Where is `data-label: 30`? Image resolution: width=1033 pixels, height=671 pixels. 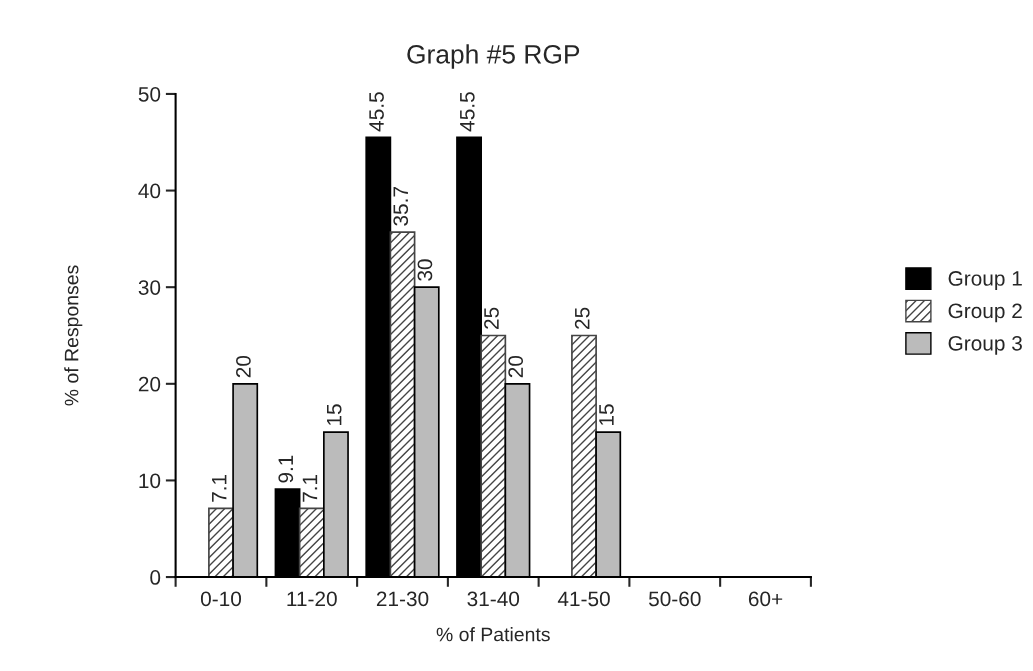 data-label: 30 is located at coordinates (425, 270).